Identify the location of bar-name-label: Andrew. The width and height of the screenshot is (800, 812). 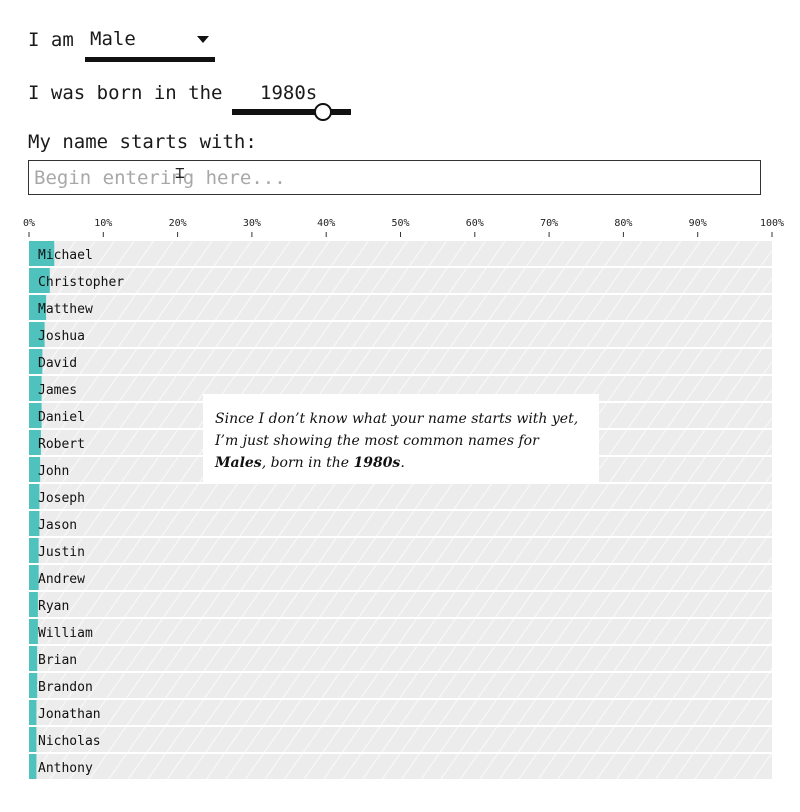
(61, 579).